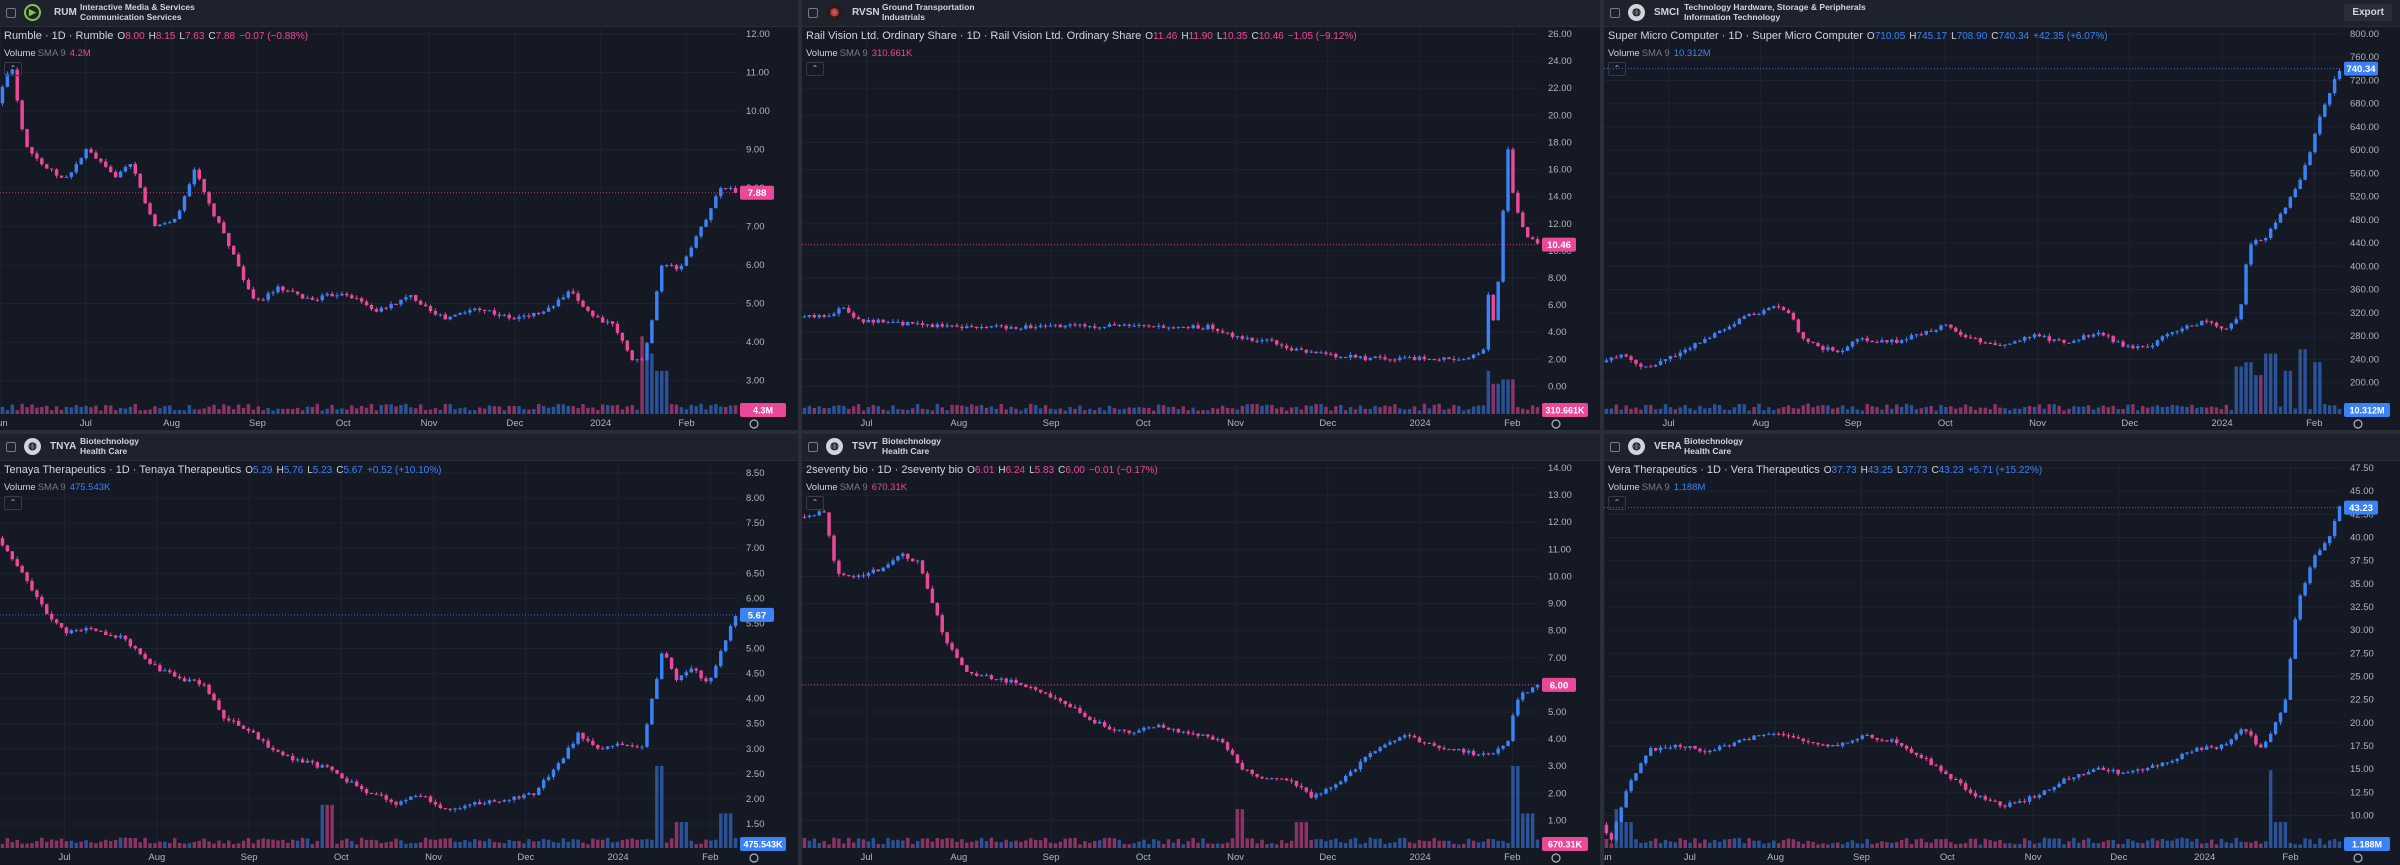  I want to click on y-tick-label: 6.50, so click(755, 573).